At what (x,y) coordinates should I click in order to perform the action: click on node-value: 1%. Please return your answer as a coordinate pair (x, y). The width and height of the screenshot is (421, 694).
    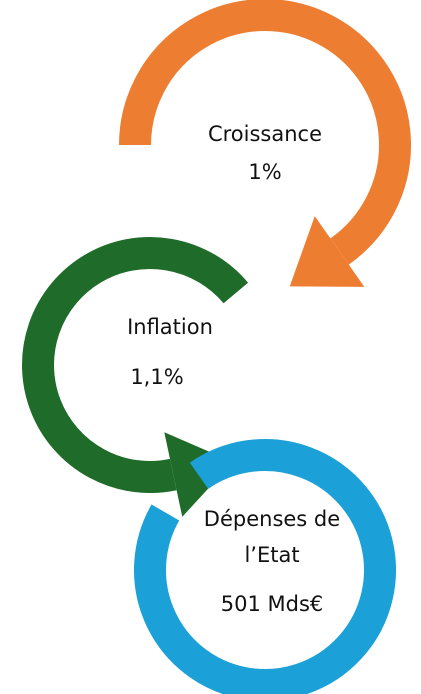
    Looking at the image, I should click on (264, 172).